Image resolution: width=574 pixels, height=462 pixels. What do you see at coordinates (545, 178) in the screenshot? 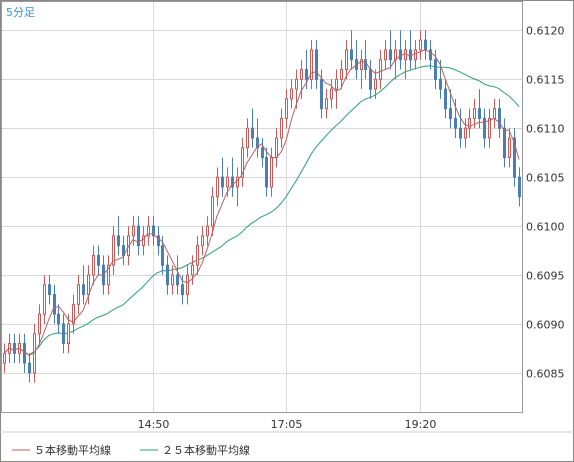
I see `y-tick-label: 0.6105` at bounding box center [545, 178].